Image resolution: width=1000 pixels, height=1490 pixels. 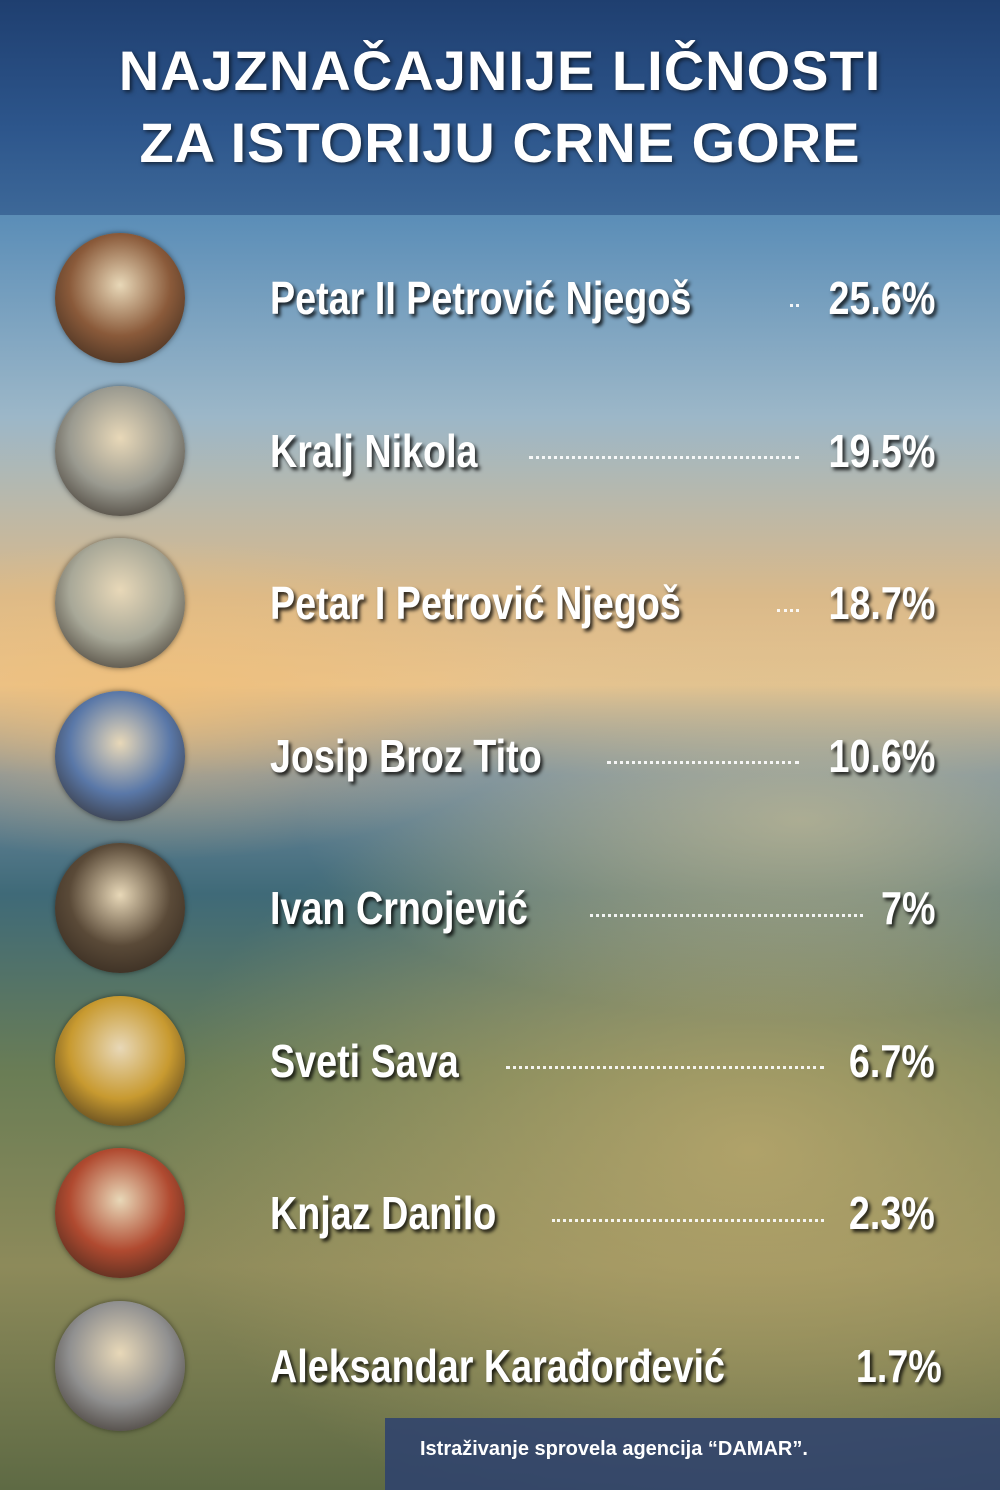 I want to click on ranking-row: Petar II Petrović Njegoš 25.6%, so click(x=500, y=298).